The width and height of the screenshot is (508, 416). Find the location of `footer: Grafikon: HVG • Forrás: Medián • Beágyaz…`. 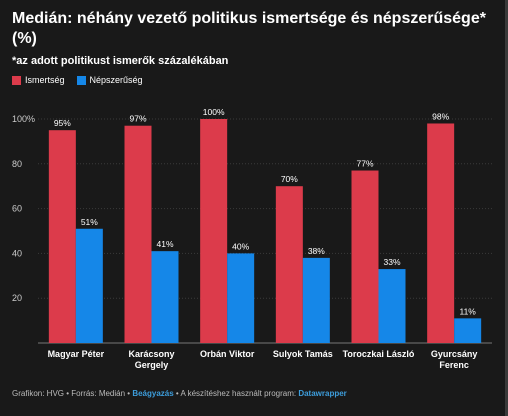

footer: Grafikon: HVG • Forrás: Medián • Beágyaz… is located at coordinates (179, 393).